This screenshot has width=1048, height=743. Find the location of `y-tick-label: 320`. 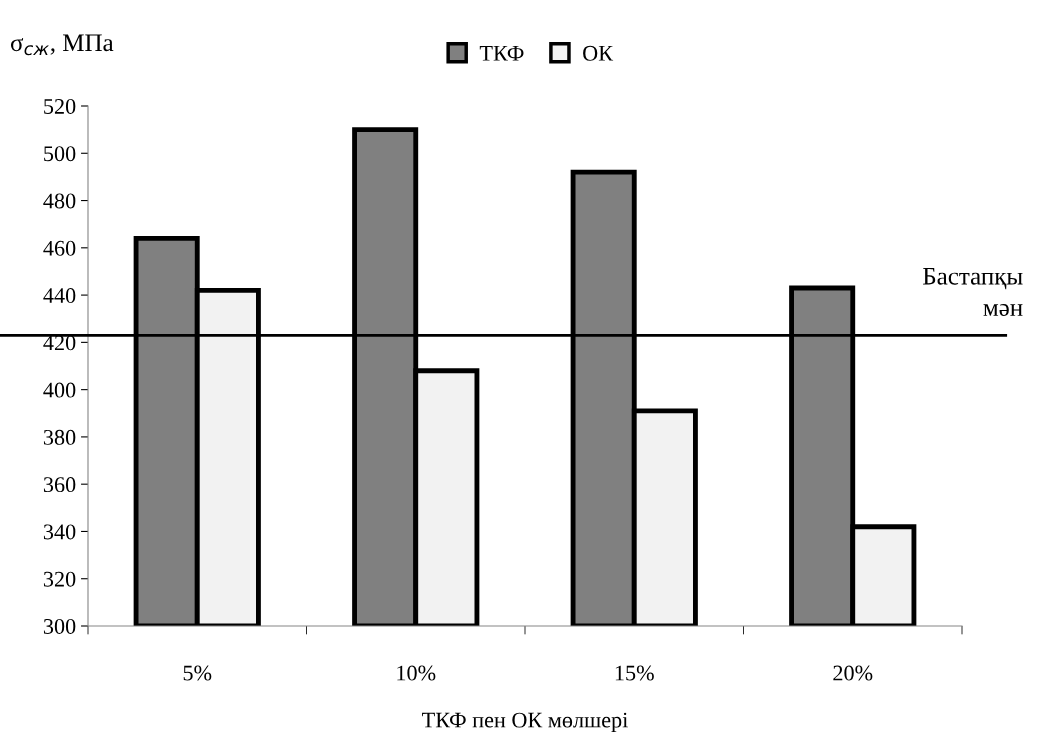

y-tick-label: 320 is located at coordinates (59, 579).